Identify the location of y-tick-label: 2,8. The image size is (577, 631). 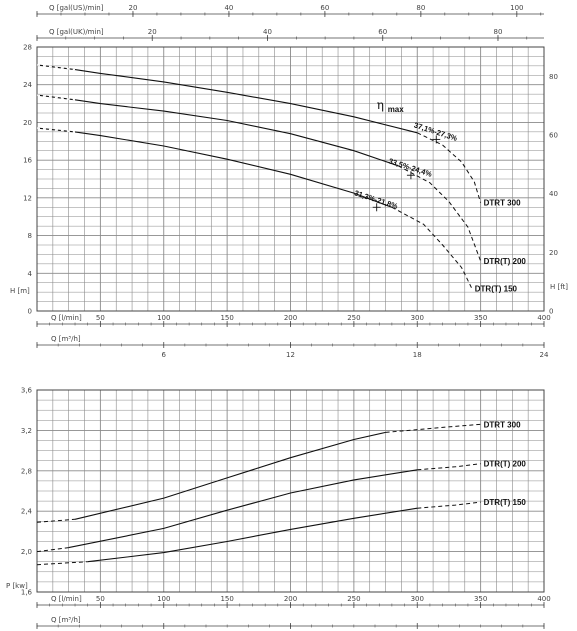
(26, 471).